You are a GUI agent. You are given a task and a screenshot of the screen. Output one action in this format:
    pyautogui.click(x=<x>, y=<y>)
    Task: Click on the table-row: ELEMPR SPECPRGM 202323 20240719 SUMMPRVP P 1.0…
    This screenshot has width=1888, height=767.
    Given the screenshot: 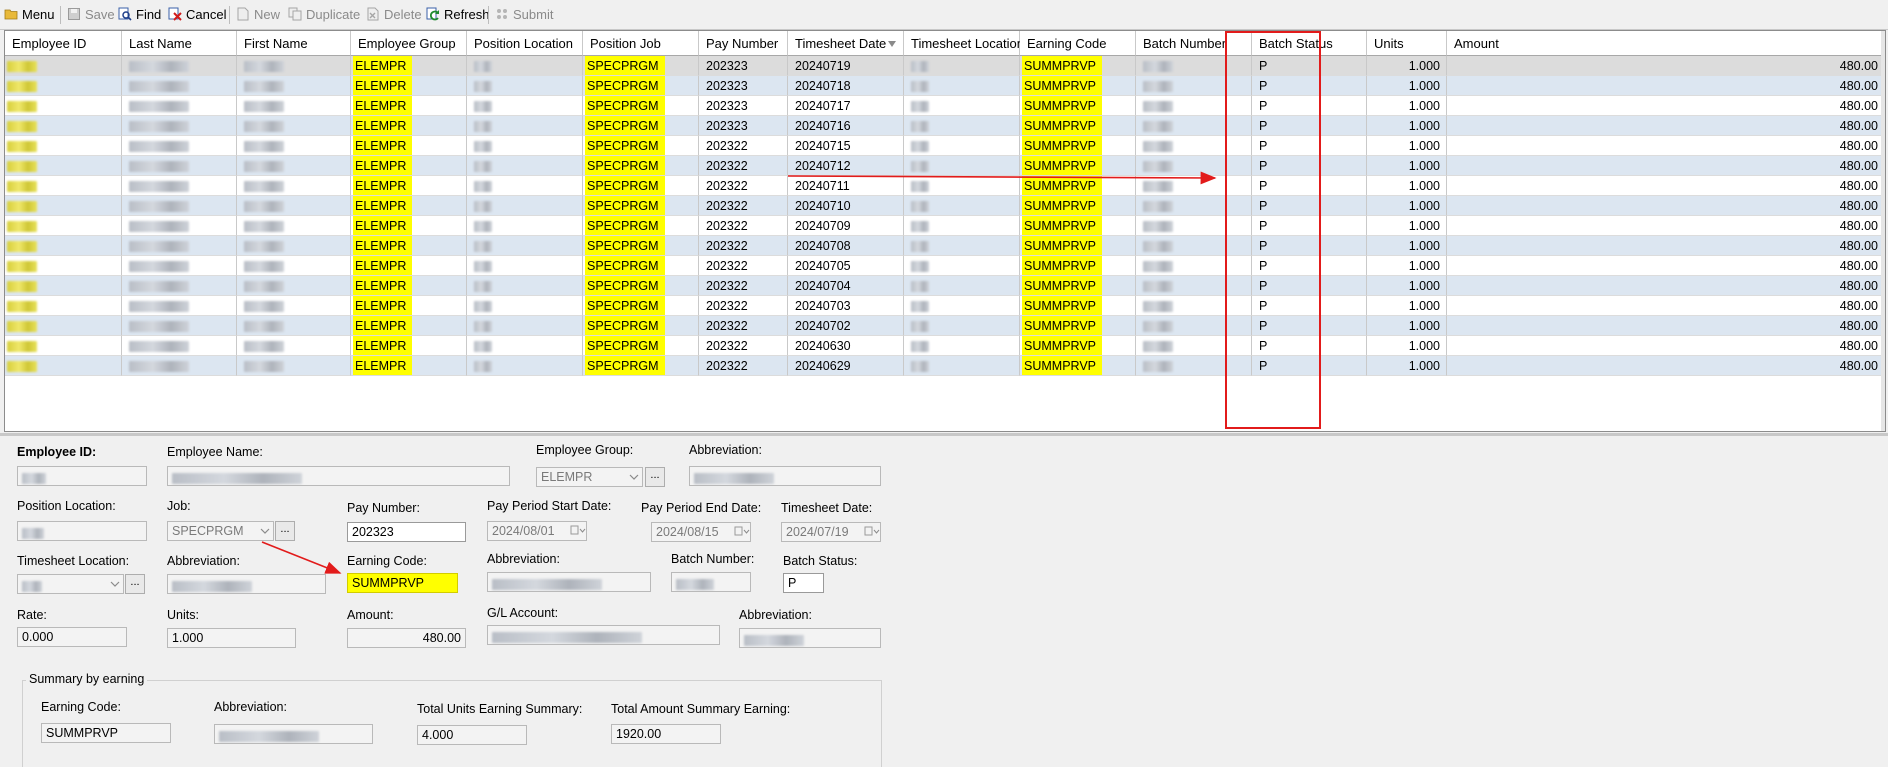 What is the action you would take?
    pyautogui.click(x=945, y=66)
    